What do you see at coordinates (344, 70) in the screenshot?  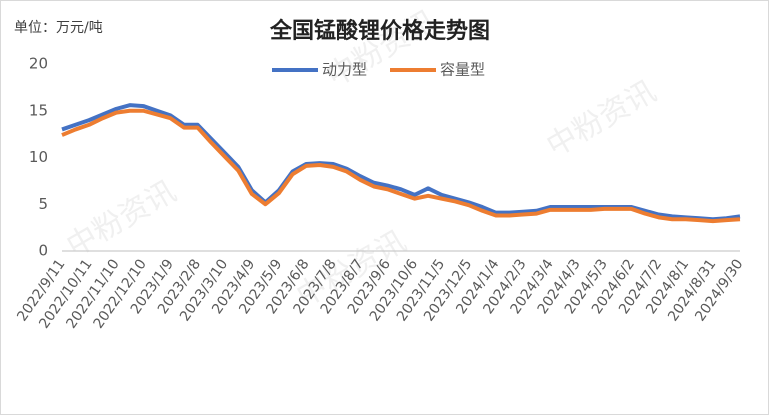 I see `legend-label: 动力型` at bounding box center [344, 70].